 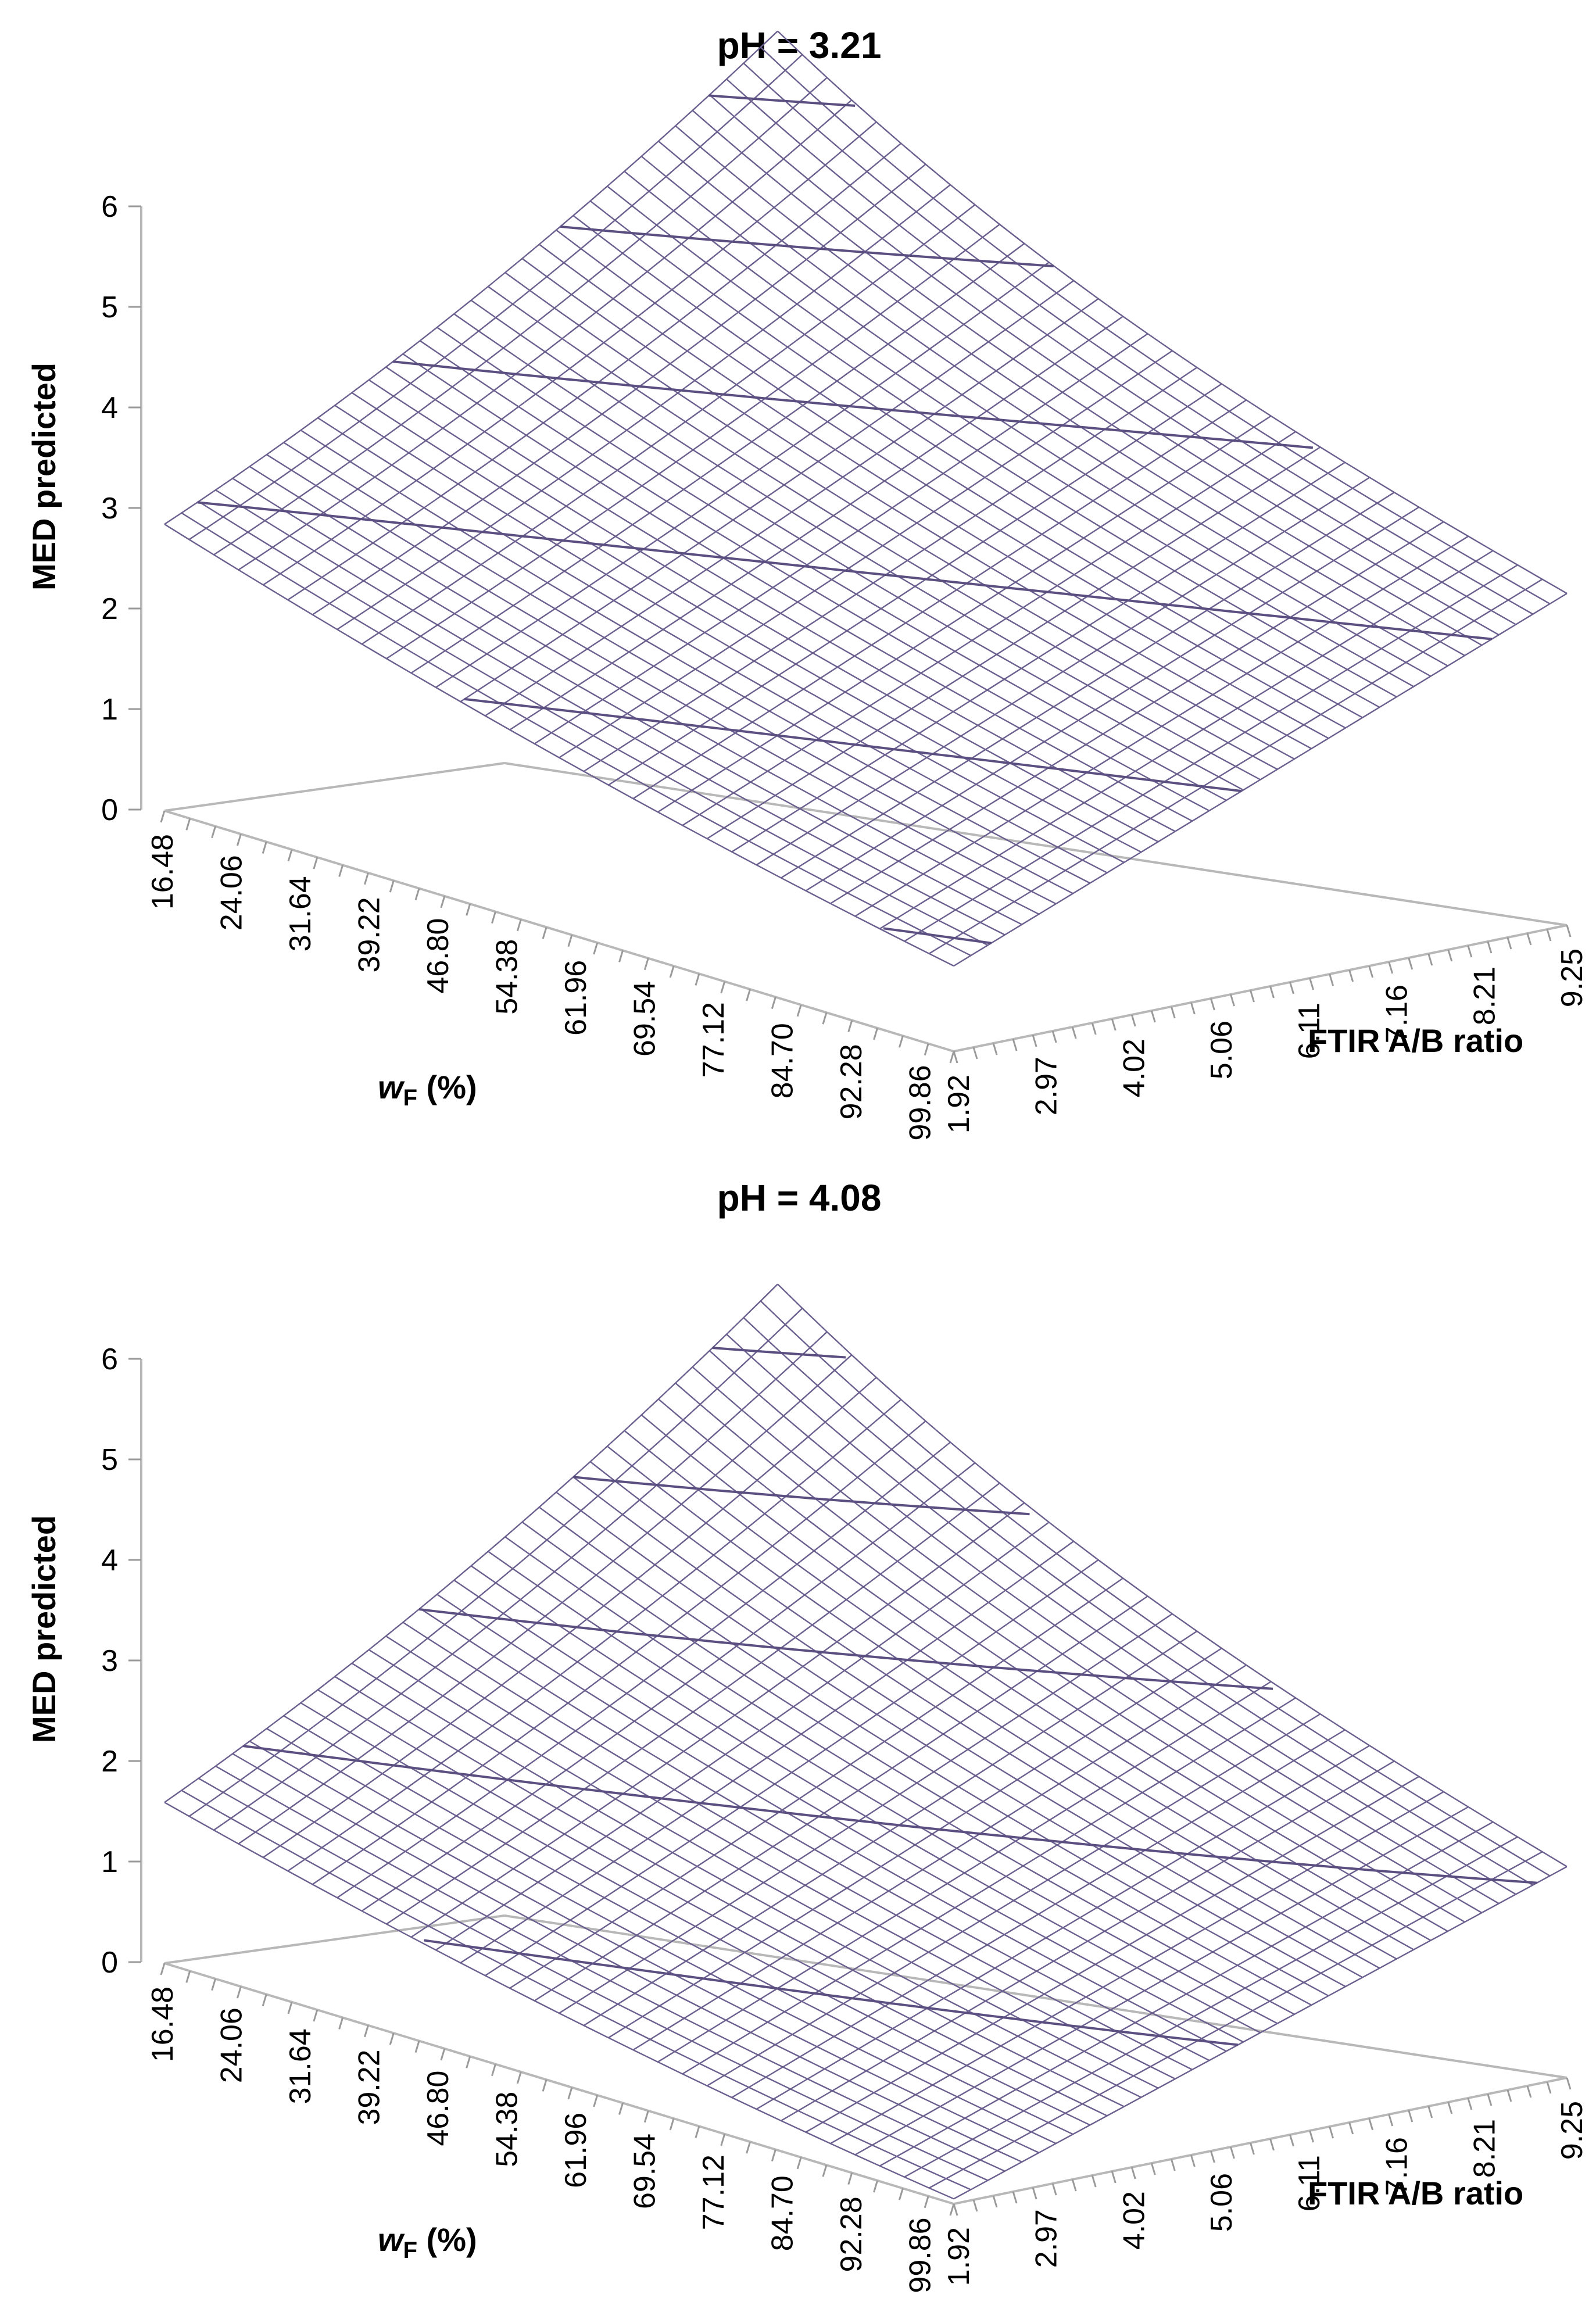 What do you see at coordinates (109, 810) in the screenshot?
I see `z-tick-label: 0` at bounding box center [109, 810].